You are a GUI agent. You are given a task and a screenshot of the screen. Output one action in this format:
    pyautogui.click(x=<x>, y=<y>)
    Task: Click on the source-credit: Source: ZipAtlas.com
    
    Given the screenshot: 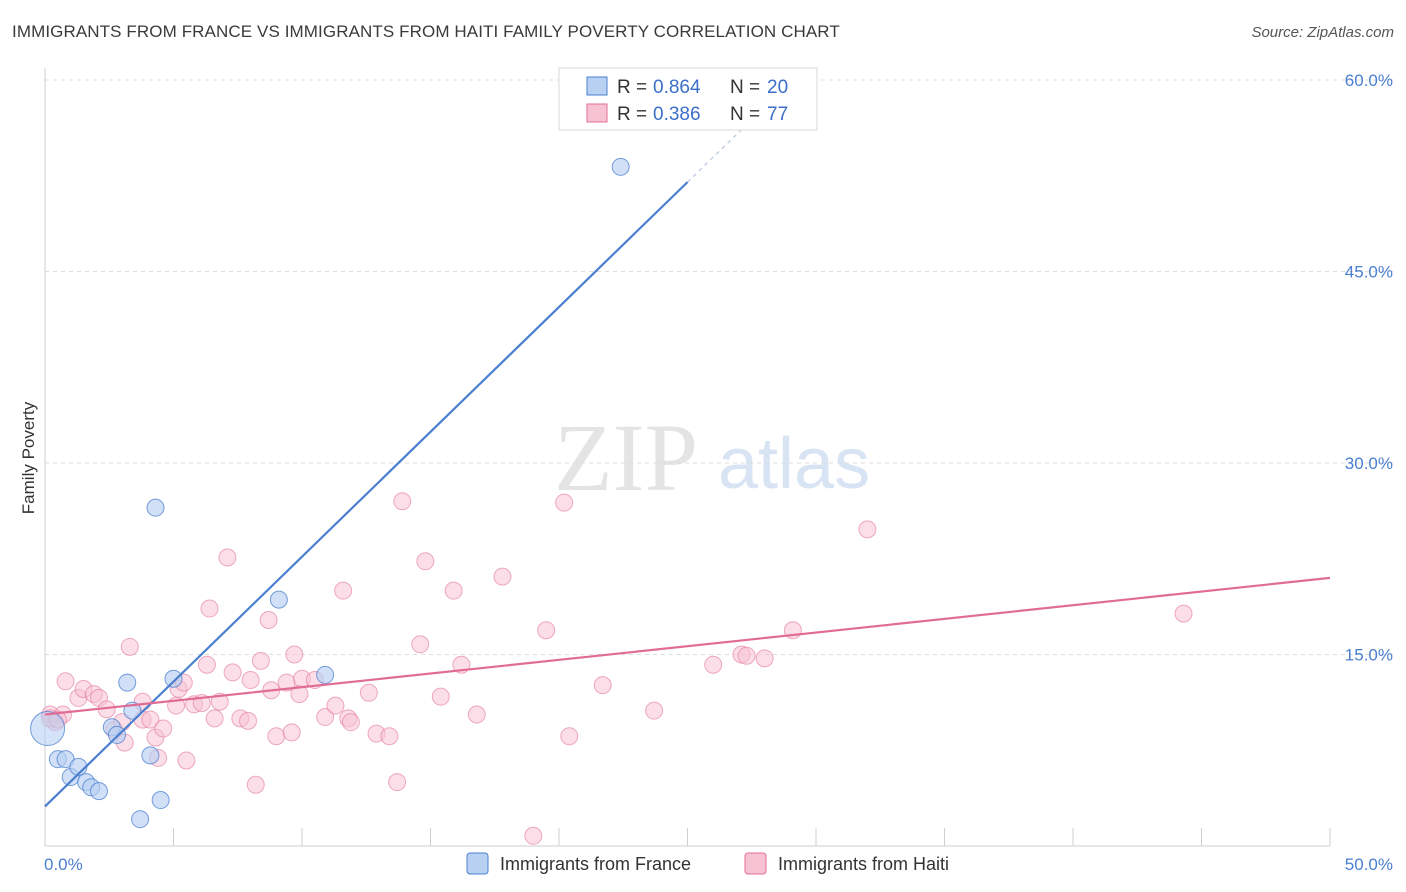 What is the action you would take?
    pyautogui.click(x=1322, y=32)
    